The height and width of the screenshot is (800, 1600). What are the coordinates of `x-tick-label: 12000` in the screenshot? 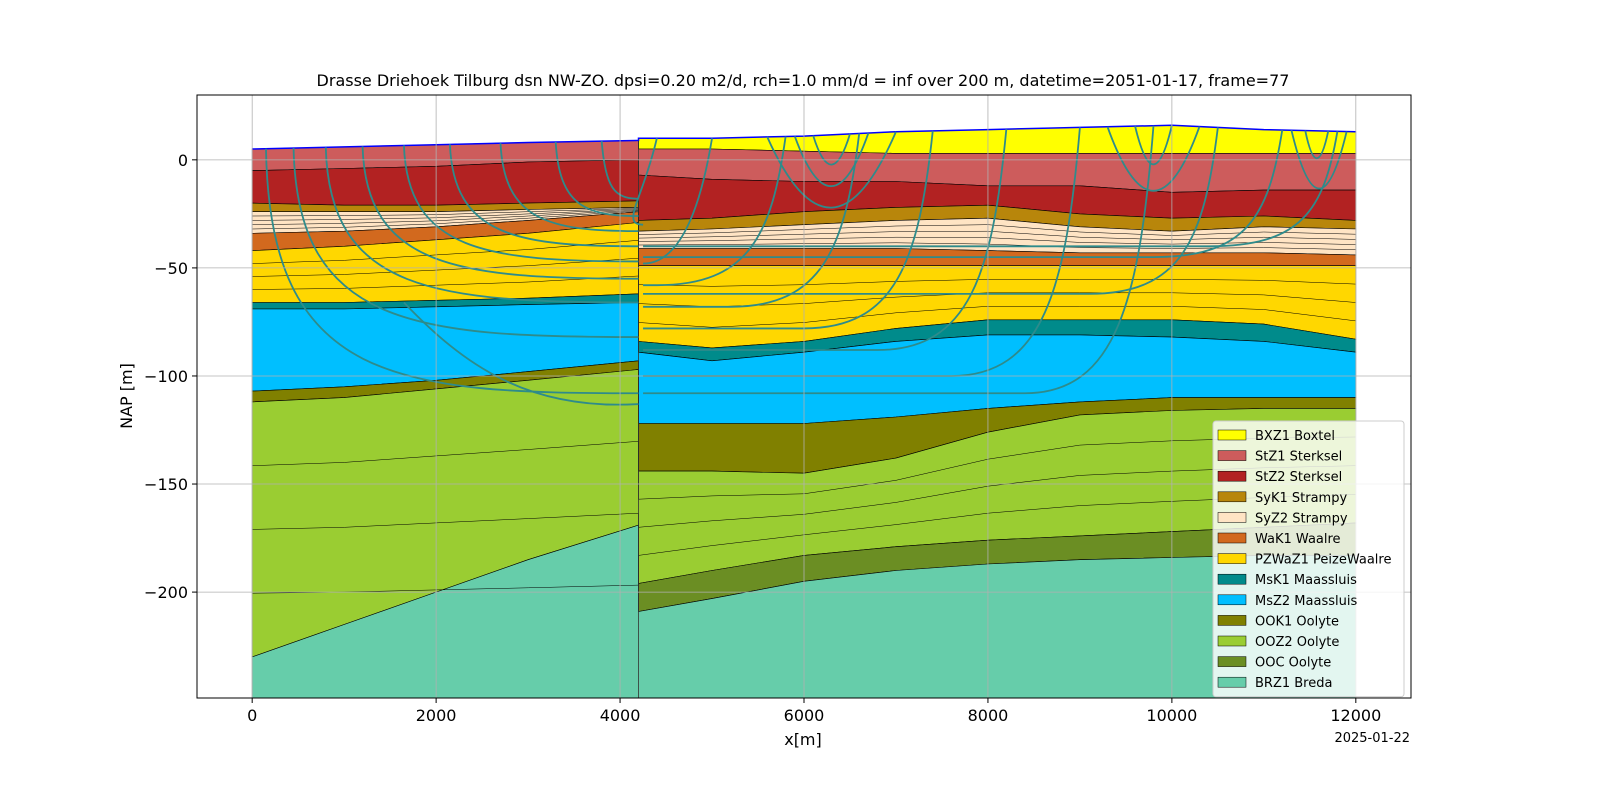 It's located at (1355, 715).